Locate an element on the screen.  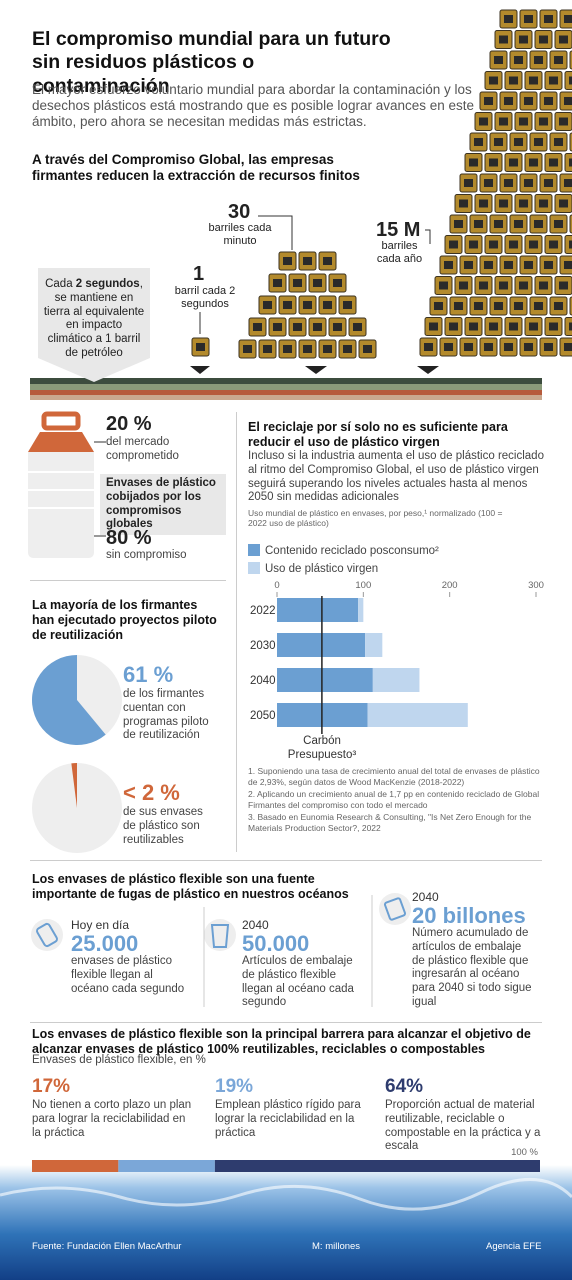
divider is located at coordinates (128, 580).